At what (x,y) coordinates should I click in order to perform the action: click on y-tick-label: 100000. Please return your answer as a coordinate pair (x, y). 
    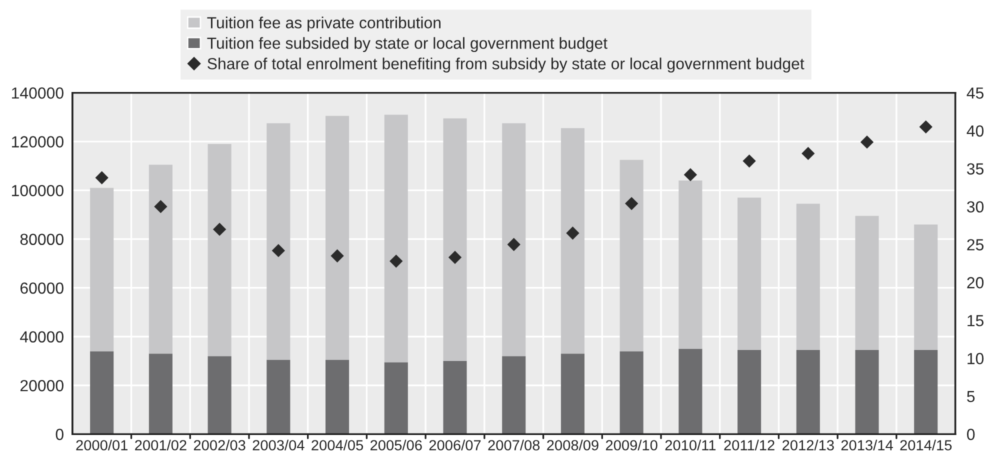
    Looking at the image, I should click on (38, 190).